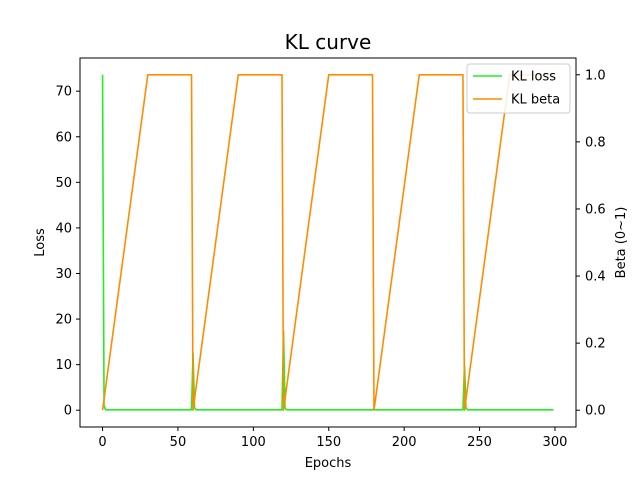  I want to click on y-axis-title: Loss, so click(40, 242).